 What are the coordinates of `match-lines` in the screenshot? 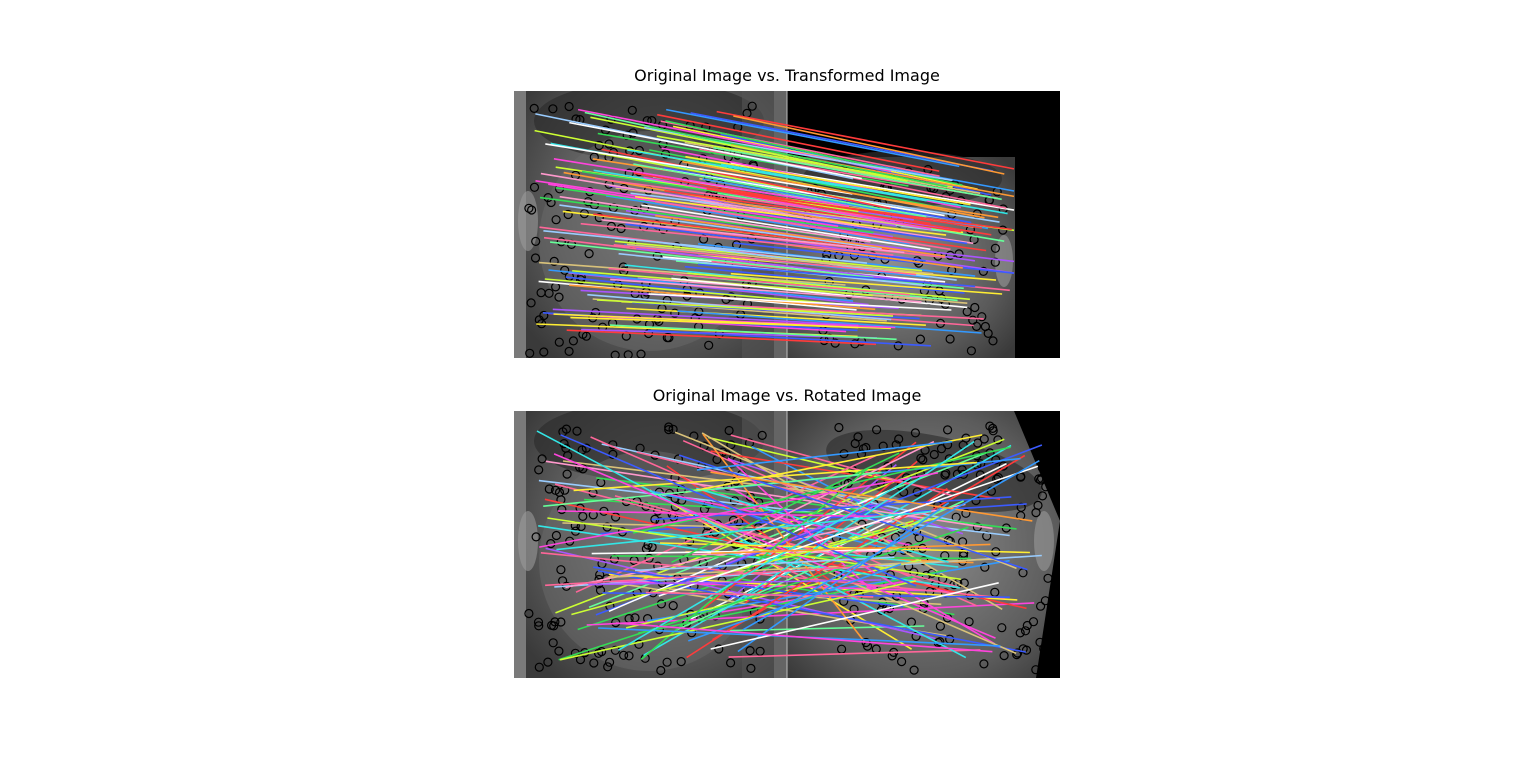 It's located at (789, 545).